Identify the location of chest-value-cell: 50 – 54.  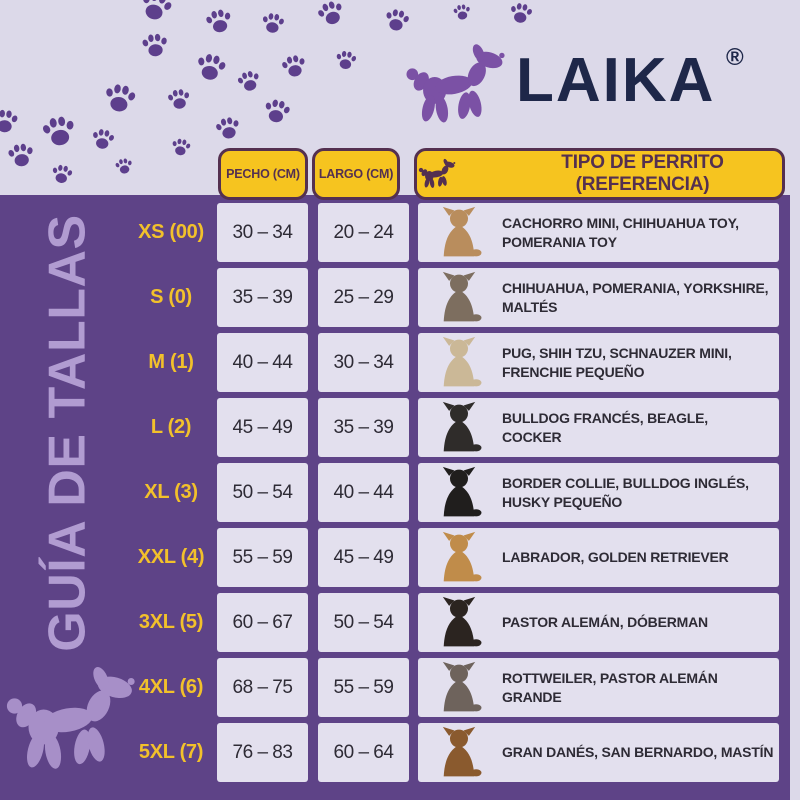
(262, 492).